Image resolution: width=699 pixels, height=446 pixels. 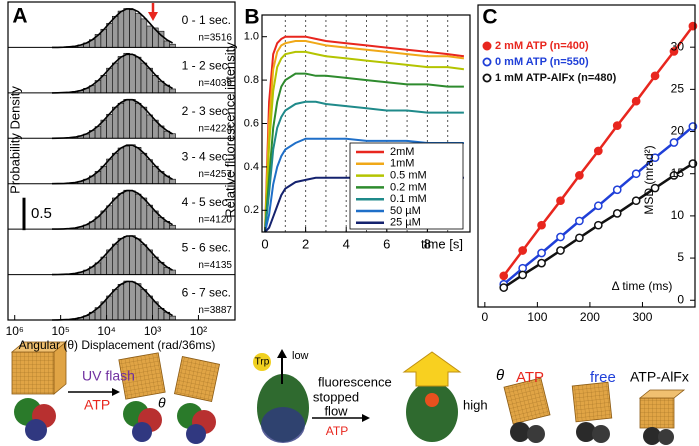 What do you see at coordinates (152, 331) in the screenshot?
I see `x-tick-label: 10³` at bounding box center [152, 331].